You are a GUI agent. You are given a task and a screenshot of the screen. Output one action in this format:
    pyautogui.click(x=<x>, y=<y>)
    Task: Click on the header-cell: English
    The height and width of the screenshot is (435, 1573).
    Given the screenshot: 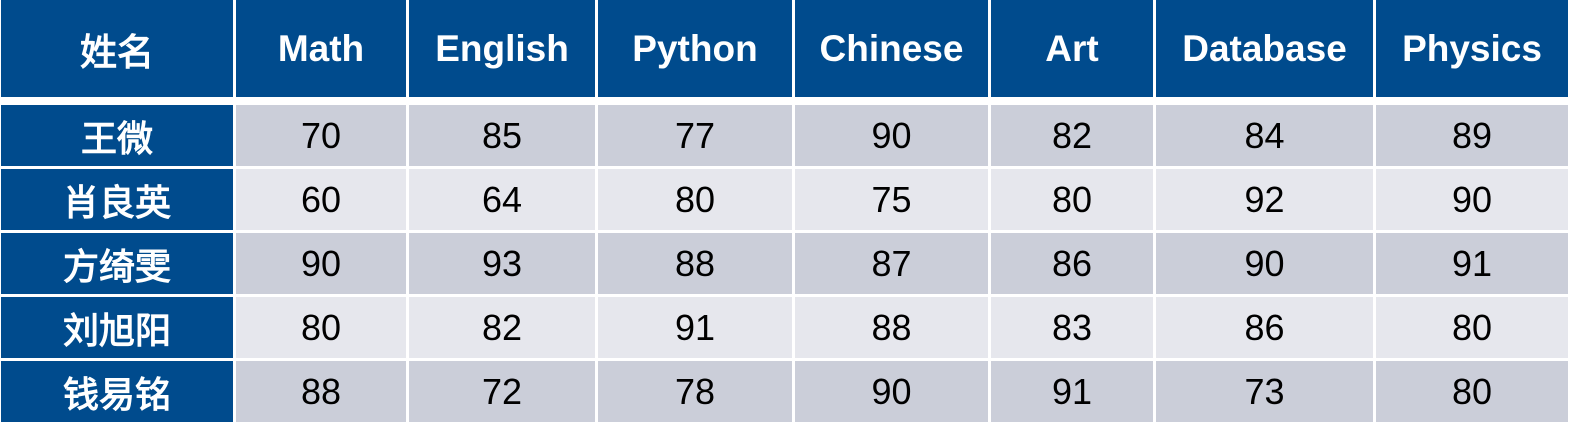 What is the action you would take?
    pyautogui.click(x=502, y=48)
    